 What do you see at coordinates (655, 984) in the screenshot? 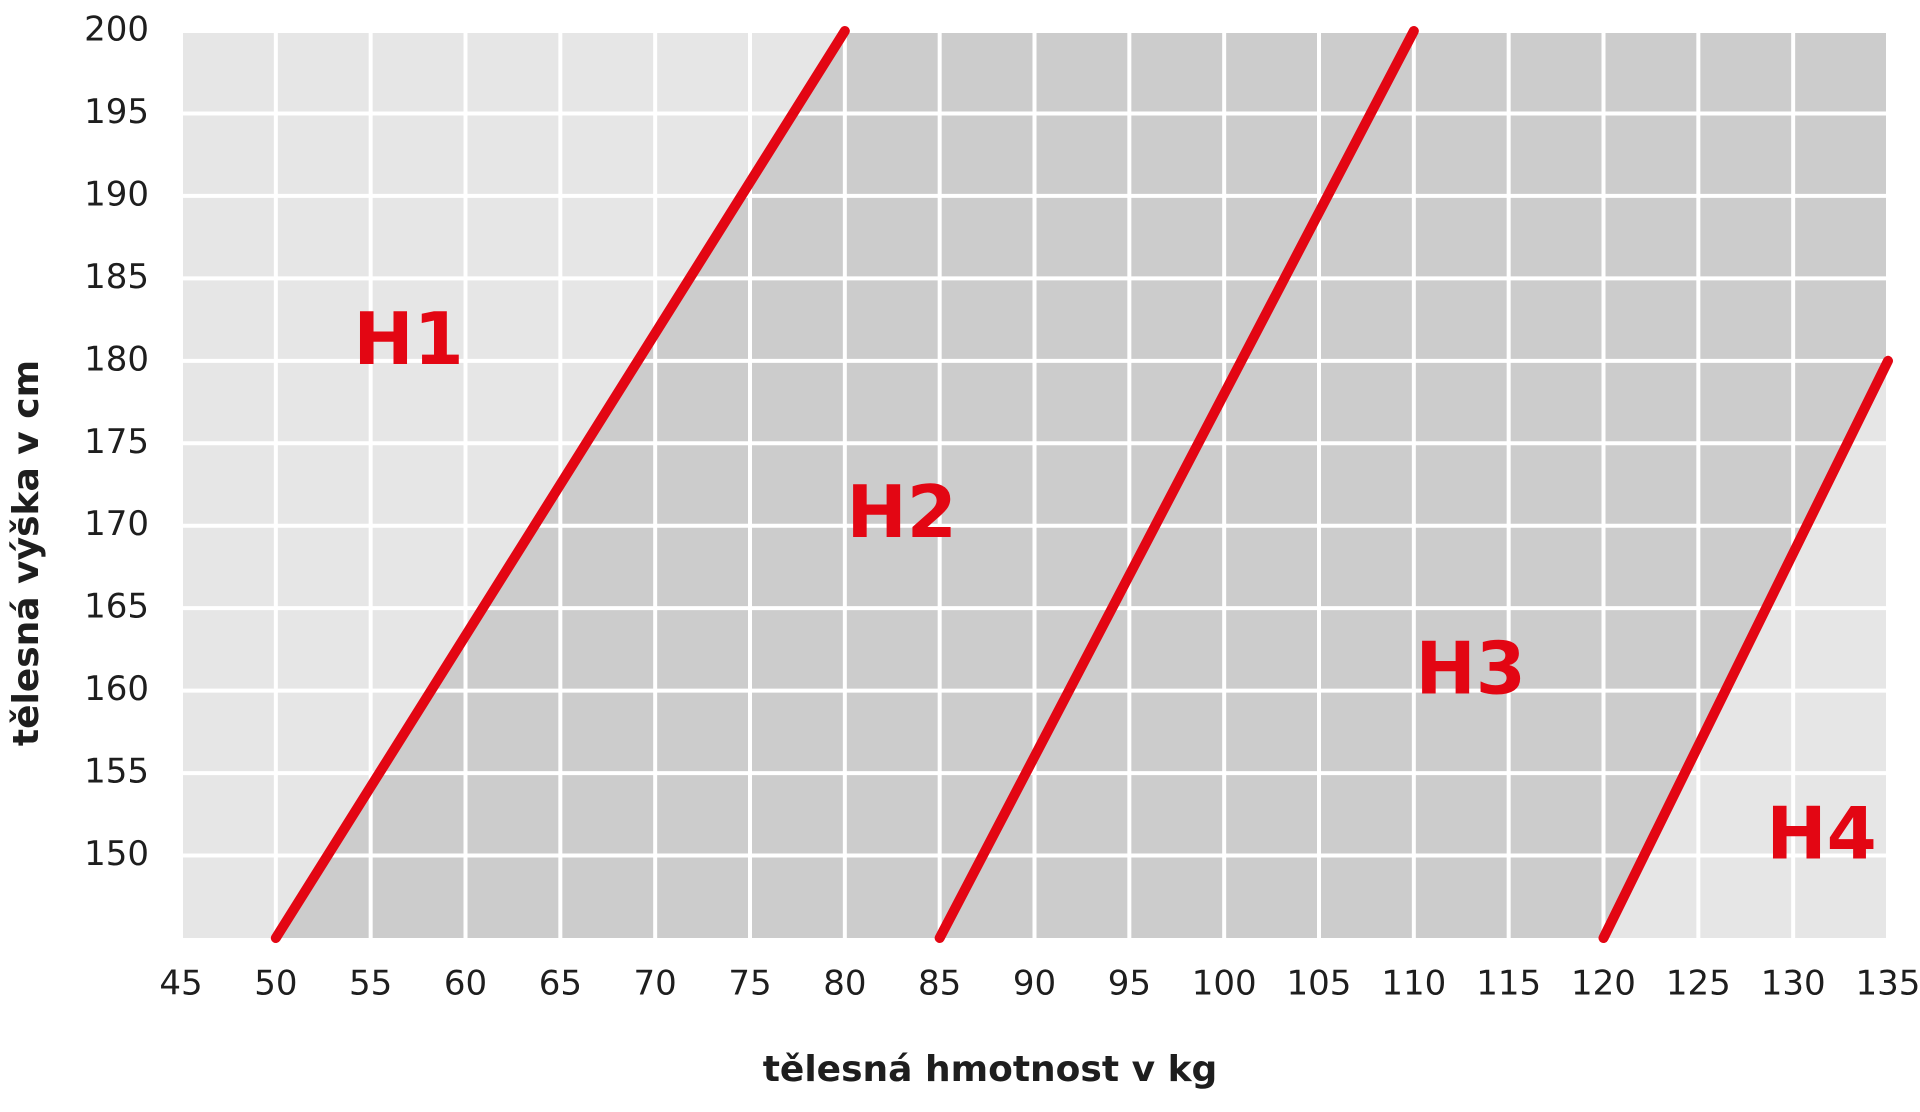
I see `x-tick-label: 70` at bounding box center [655, 984].